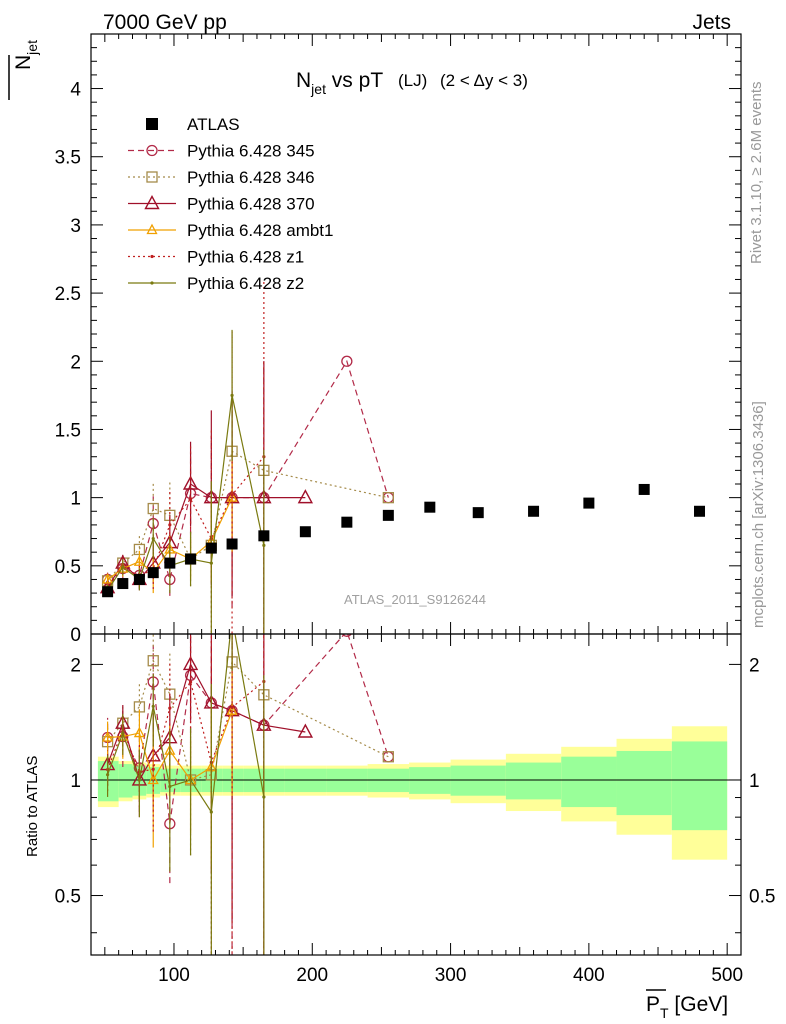 The width and height of the screenshot is (786, 1024). I want to click on ratio-y-tick-label-left: 2, so click(75, 665).